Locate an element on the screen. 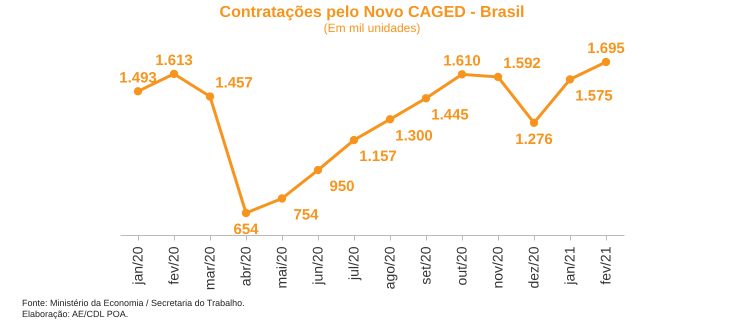  data-label: 1.493 is located at coordinates (138, 77).